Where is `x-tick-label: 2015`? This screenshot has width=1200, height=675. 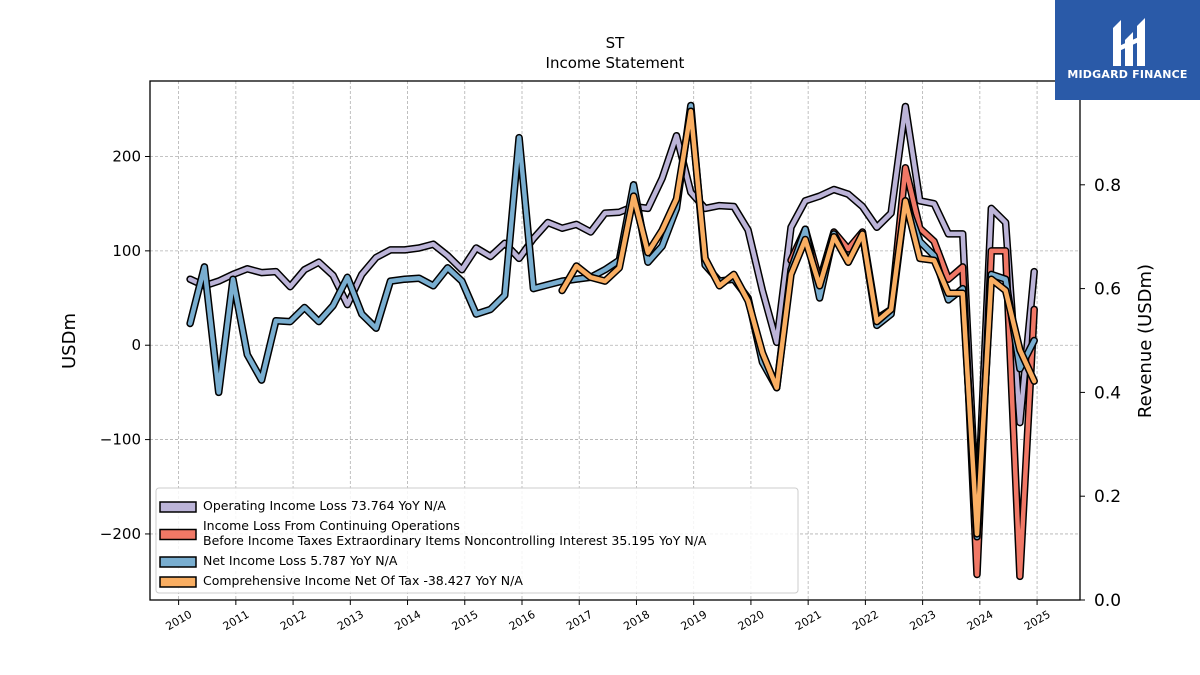
x-tick-label: 2015 is located at coordinates (465, 620).